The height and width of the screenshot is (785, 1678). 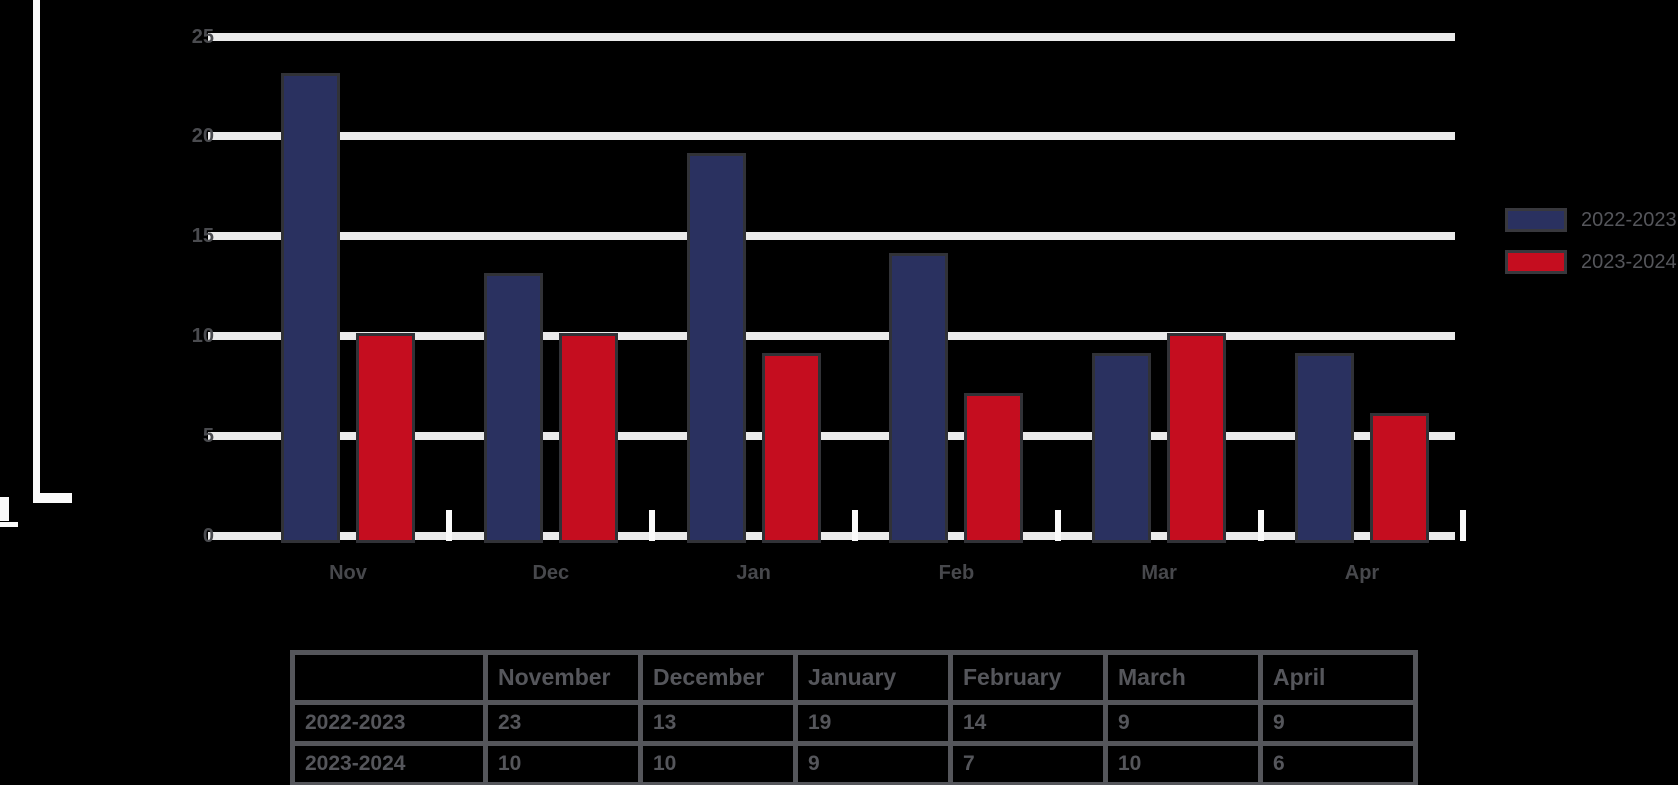 I want to click on x-axis-baseline, so click(x=831, y=535).